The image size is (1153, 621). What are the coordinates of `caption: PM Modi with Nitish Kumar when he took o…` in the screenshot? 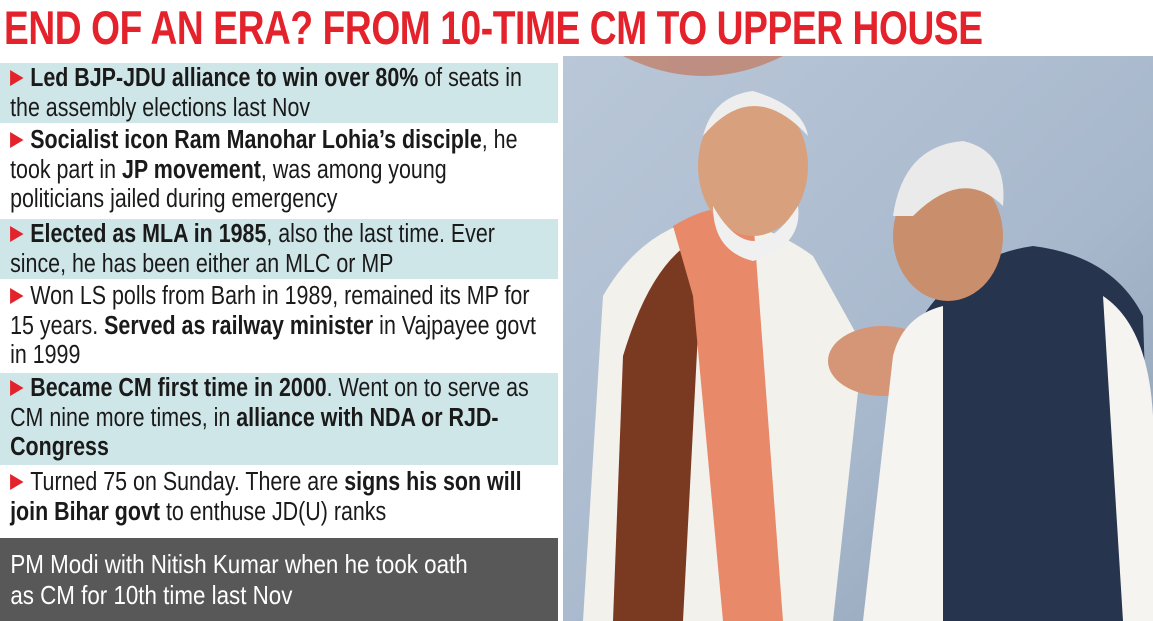 It's located at (239, 579).